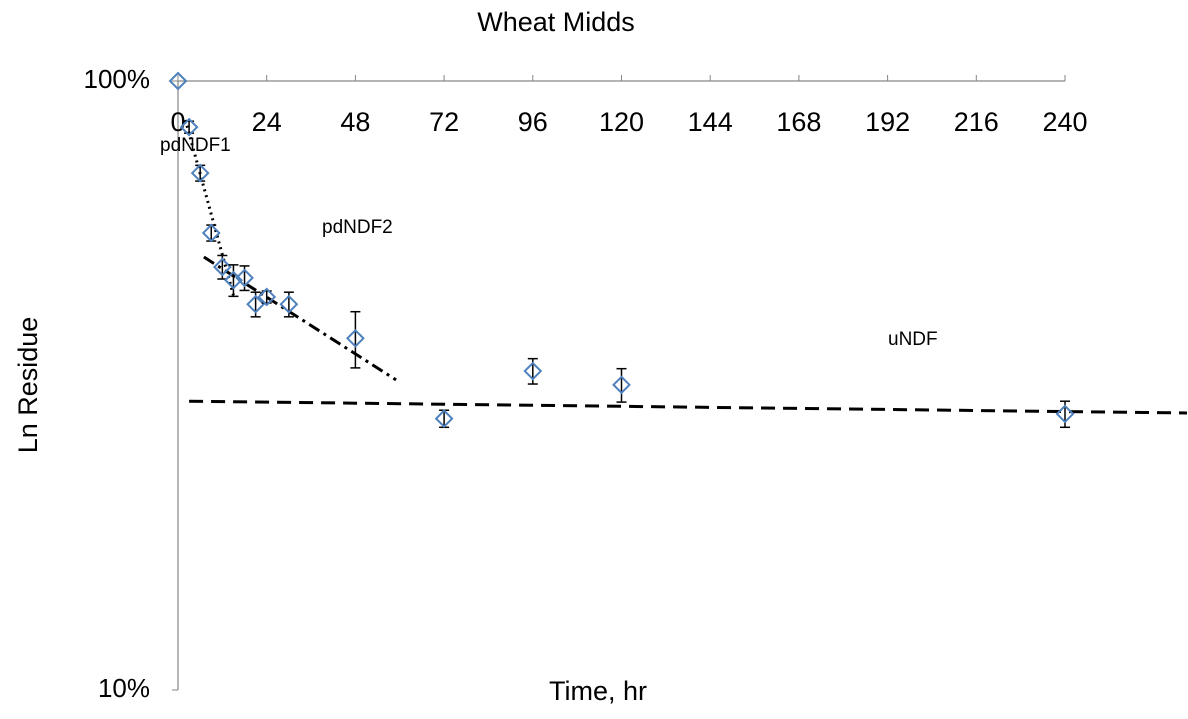 Image resolution: width=1188 pixels, height=719 pixels. Describe the element at coordinates (355, 122) in the screenshot. I see `x-tick-label: 48` at that location.